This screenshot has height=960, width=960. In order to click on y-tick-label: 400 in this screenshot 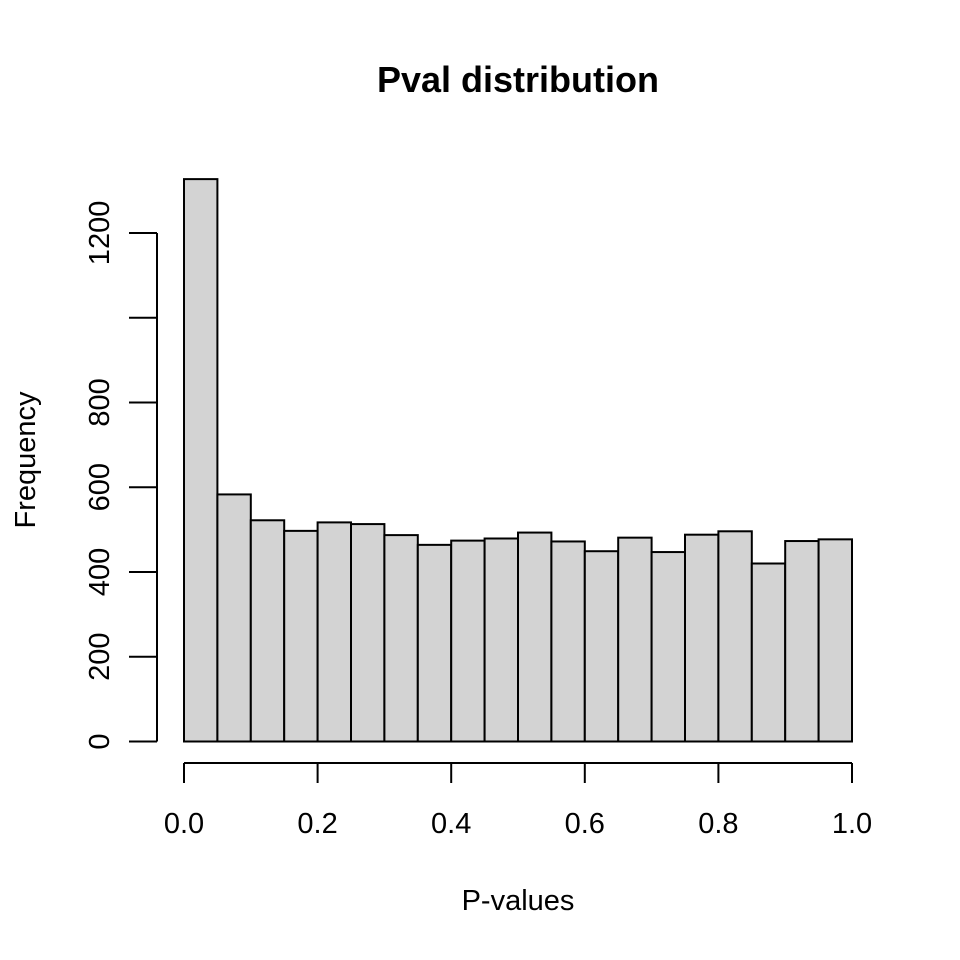, I will do `click(100, 572)`.